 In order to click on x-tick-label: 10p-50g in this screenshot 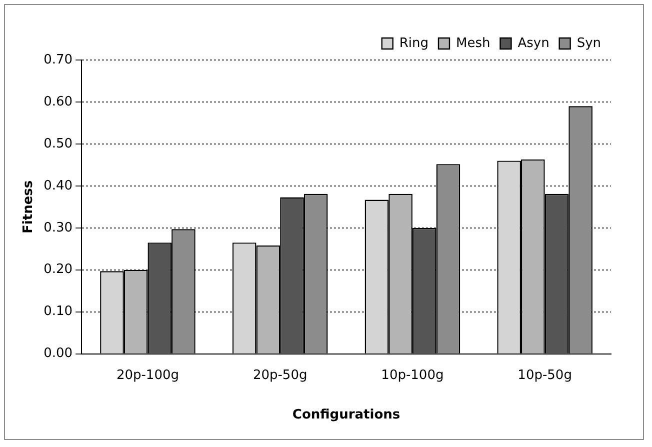, I will do `click(545, 375)`.